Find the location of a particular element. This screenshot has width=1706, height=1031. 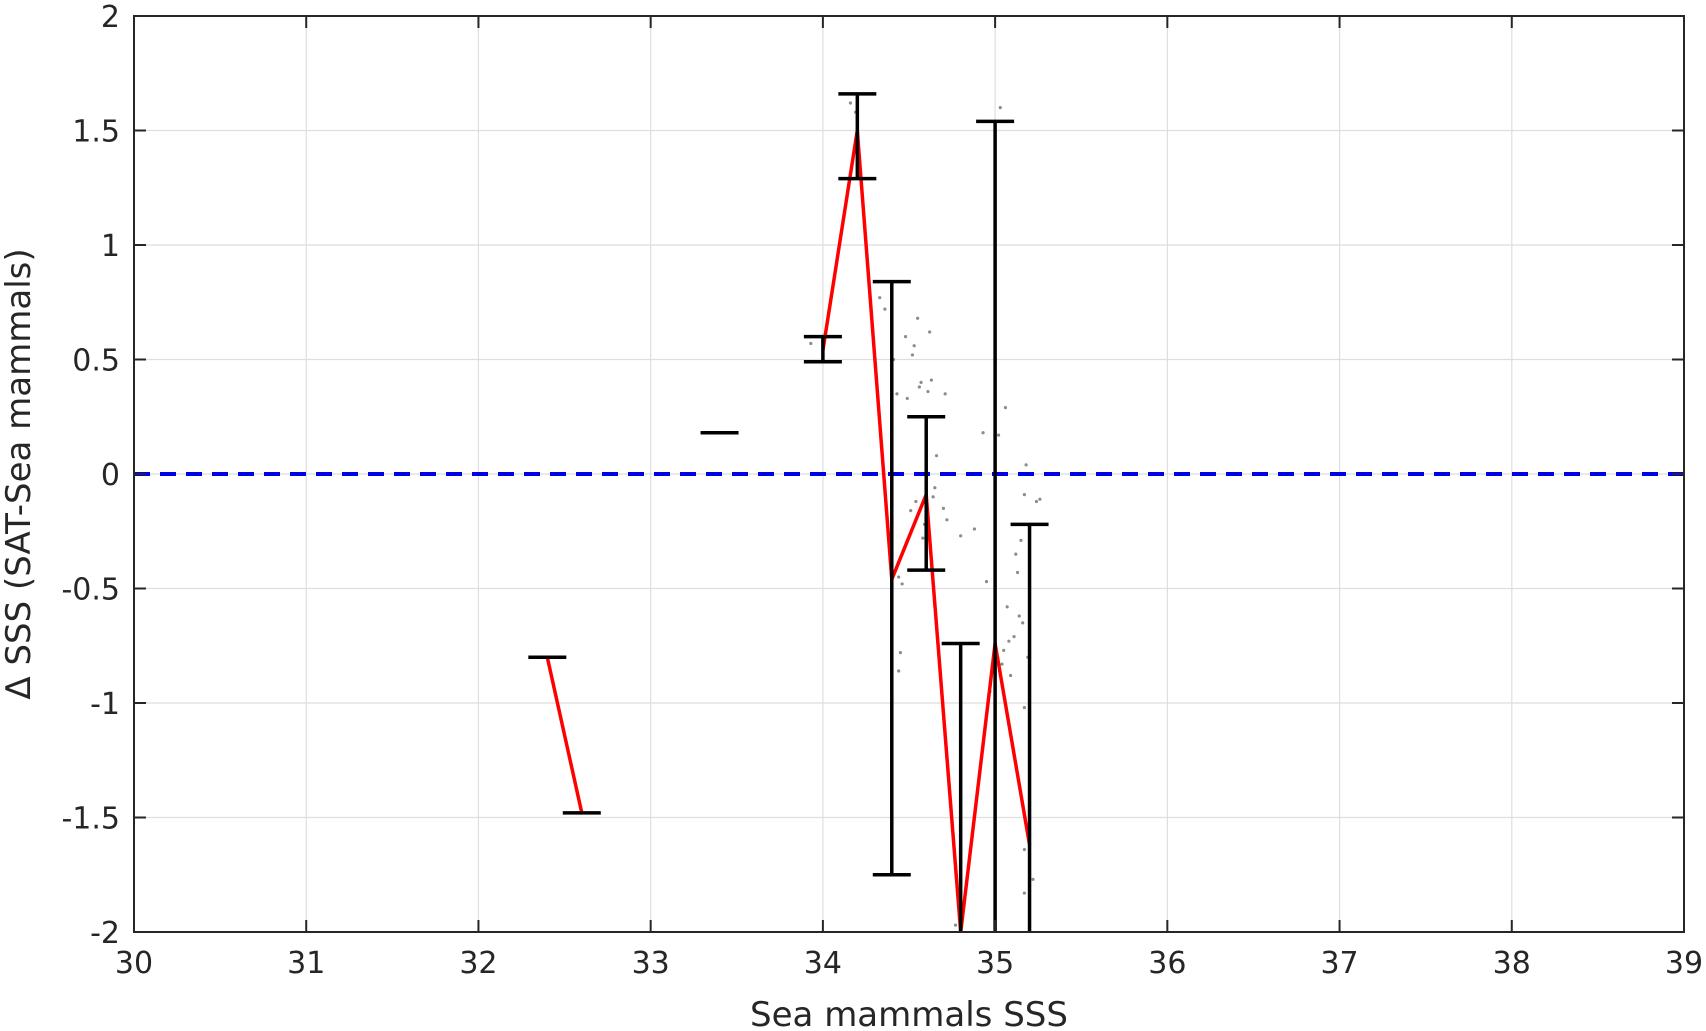

y-tick-label: -2 is located at coordinates (105, 933).